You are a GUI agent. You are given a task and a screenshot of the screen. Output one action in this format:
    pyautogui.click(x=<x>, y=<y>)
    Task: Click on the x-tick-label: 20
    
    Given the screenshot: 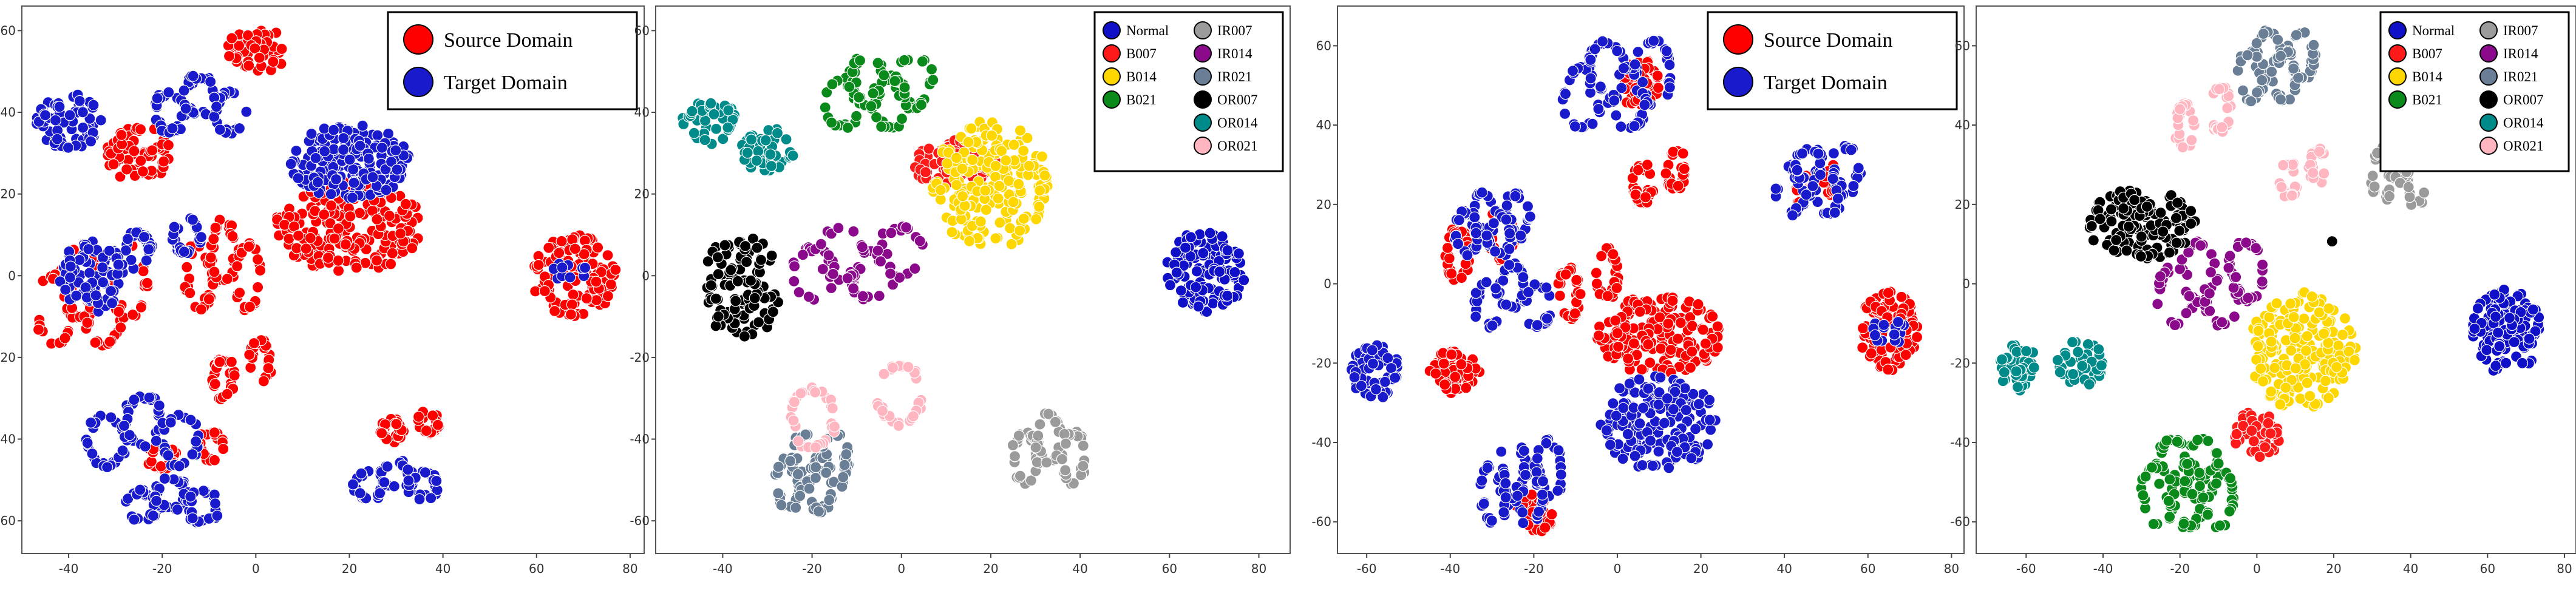 What is the action you would take?
    pyautogui.click(x=1700, y=568)
    